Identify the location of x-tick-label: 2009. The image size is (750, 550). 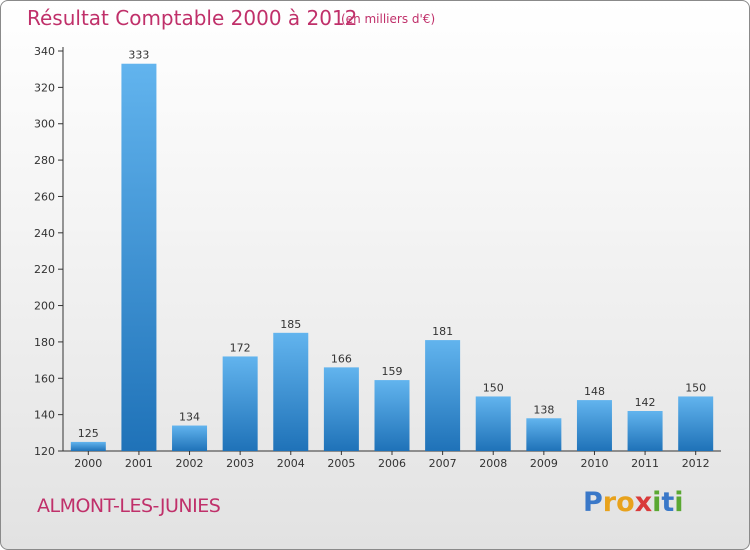
(544, 463).